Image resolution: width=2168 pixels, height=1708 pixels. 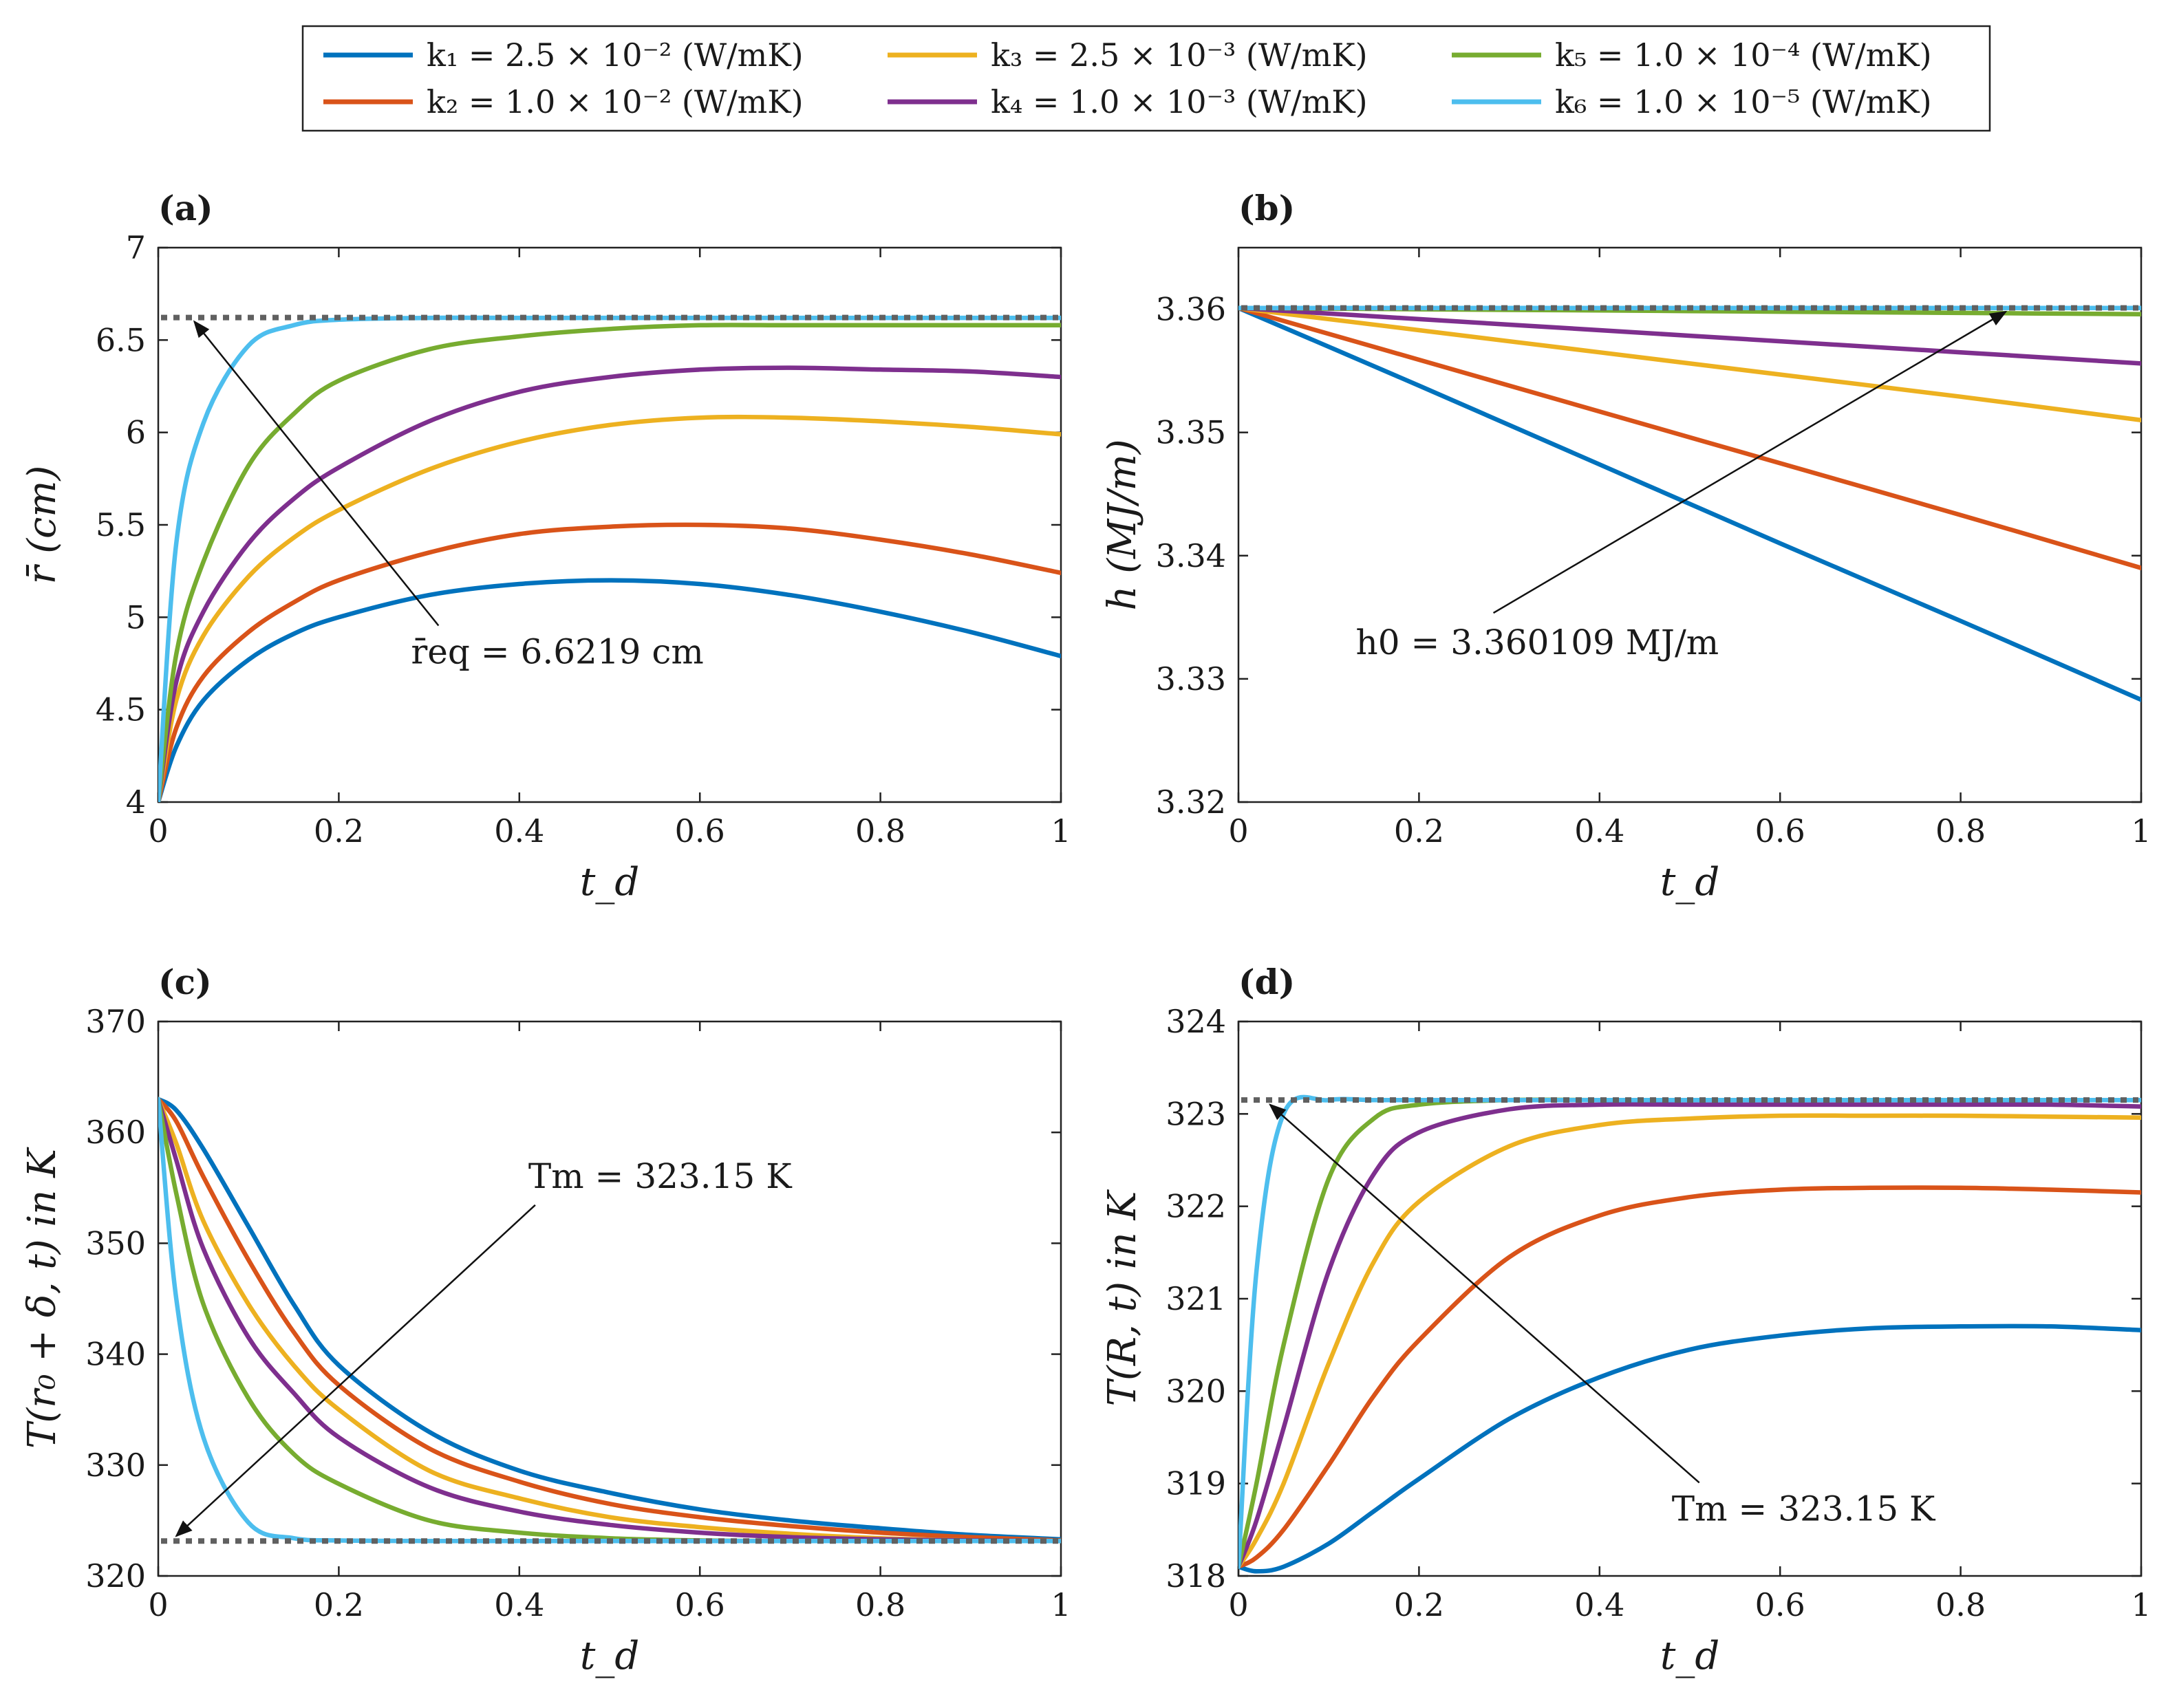 I want to click on y-tick-label: 318, so click(x=1196, y=1576).